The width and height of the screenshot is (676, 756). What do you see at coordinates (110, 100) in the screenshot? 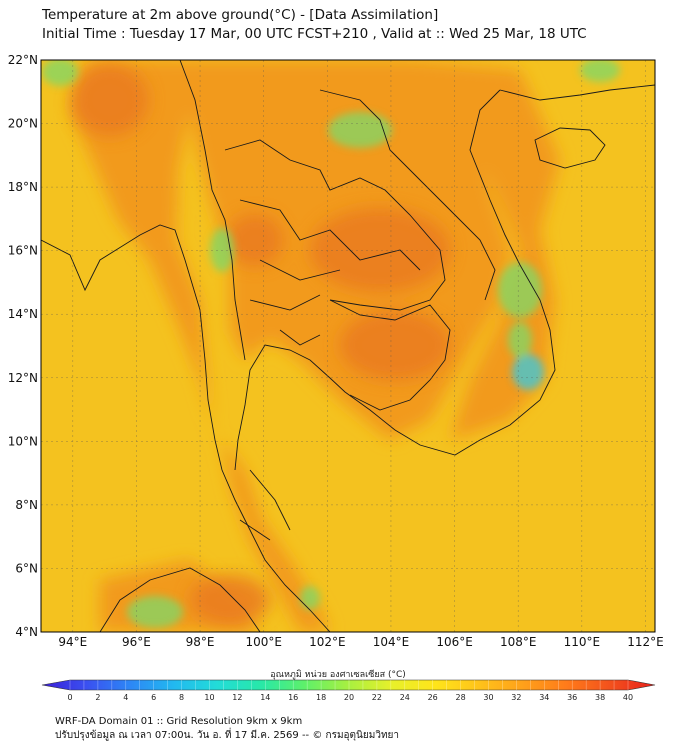
I see `hotspot-northwest` at bounding box center [110, 100].